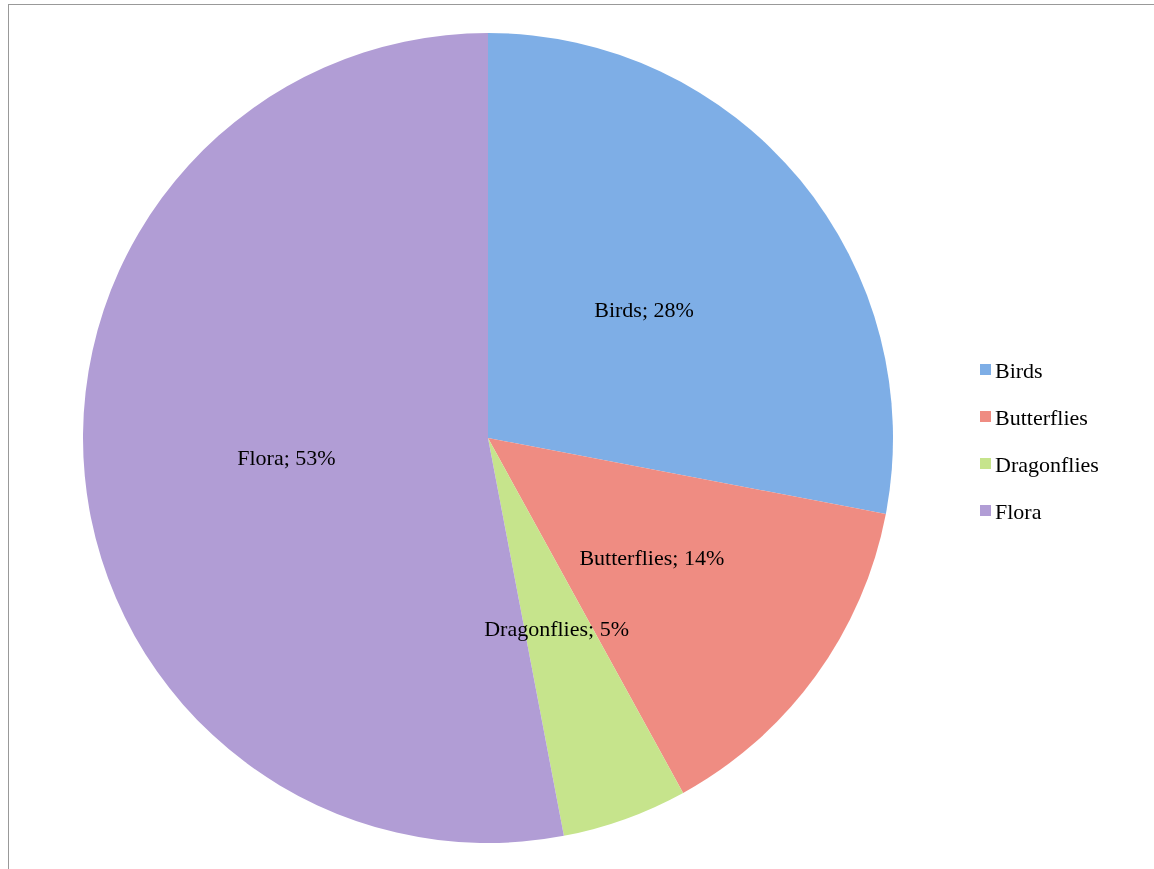 Image resolution: width=1154 pixels, height=869 pixels. What do you see at coordinates (1047, 464) in the screenshot?
I see `legend-label: Dragonflies` at bounding box center [1047, 464].